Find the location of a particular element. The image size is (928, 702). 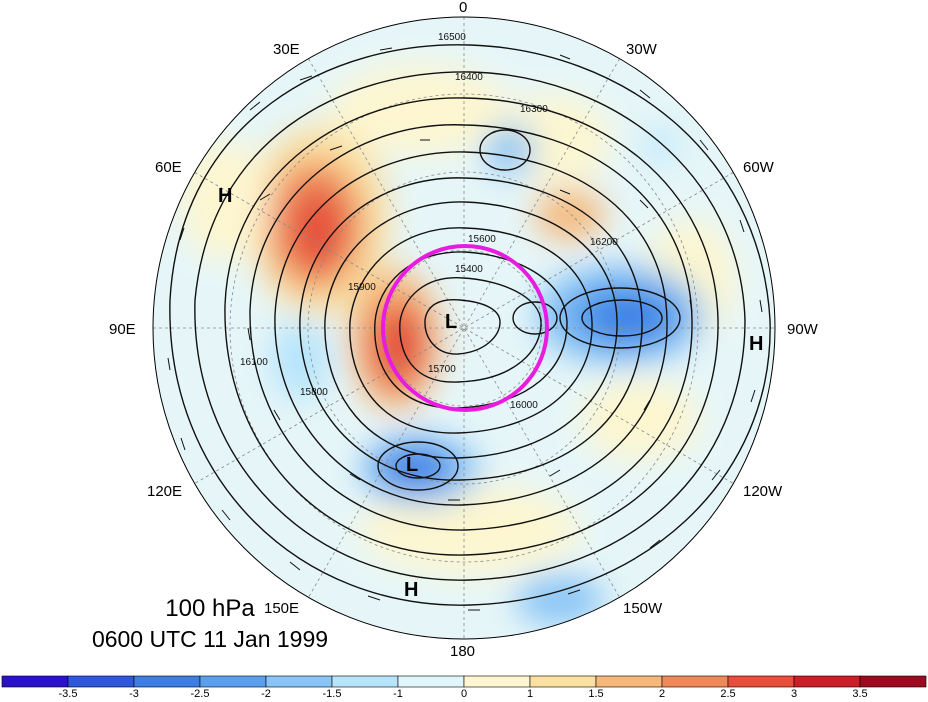

contour-label: 16300 is located at coordinates (534, 109).